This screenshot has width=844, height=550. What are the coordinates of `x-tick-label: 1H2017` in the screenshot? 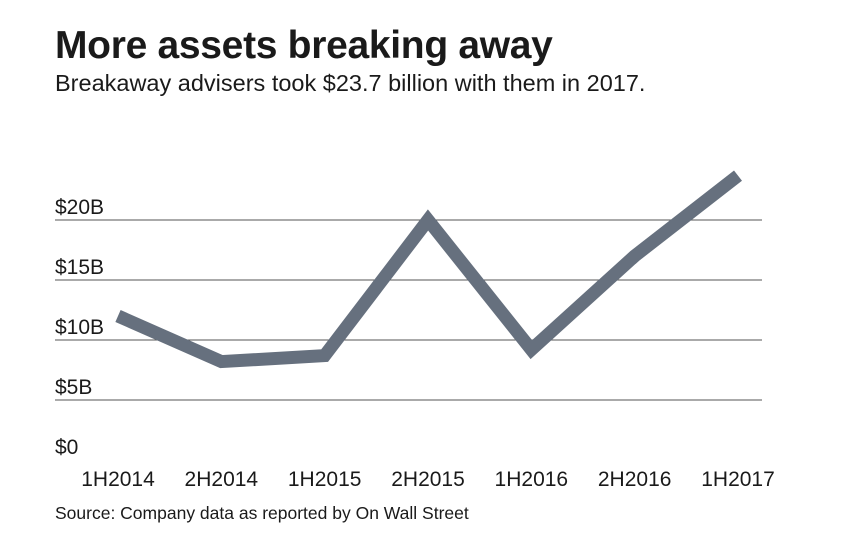 It's located at (738, 479).